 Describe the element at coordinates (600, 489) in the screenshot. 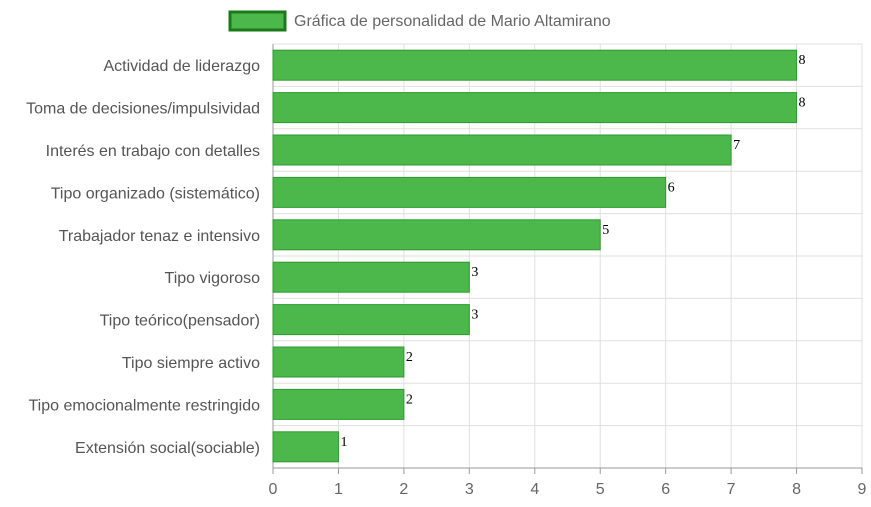

I see `x-tick-label: 5` at that location.